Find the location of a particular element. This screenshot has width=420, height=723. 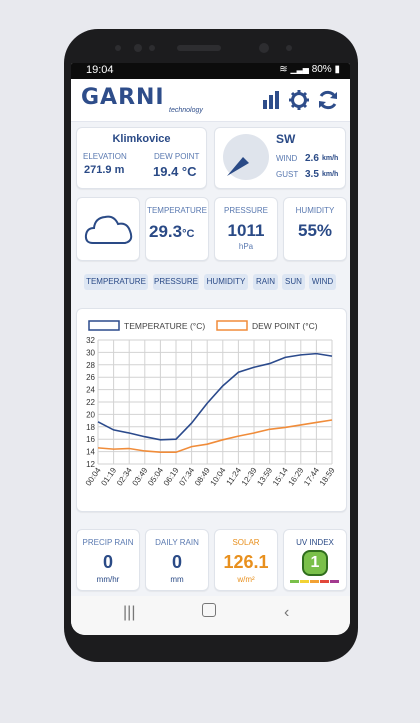

y-tick-label: 18 is located at coordinates (90, 427).